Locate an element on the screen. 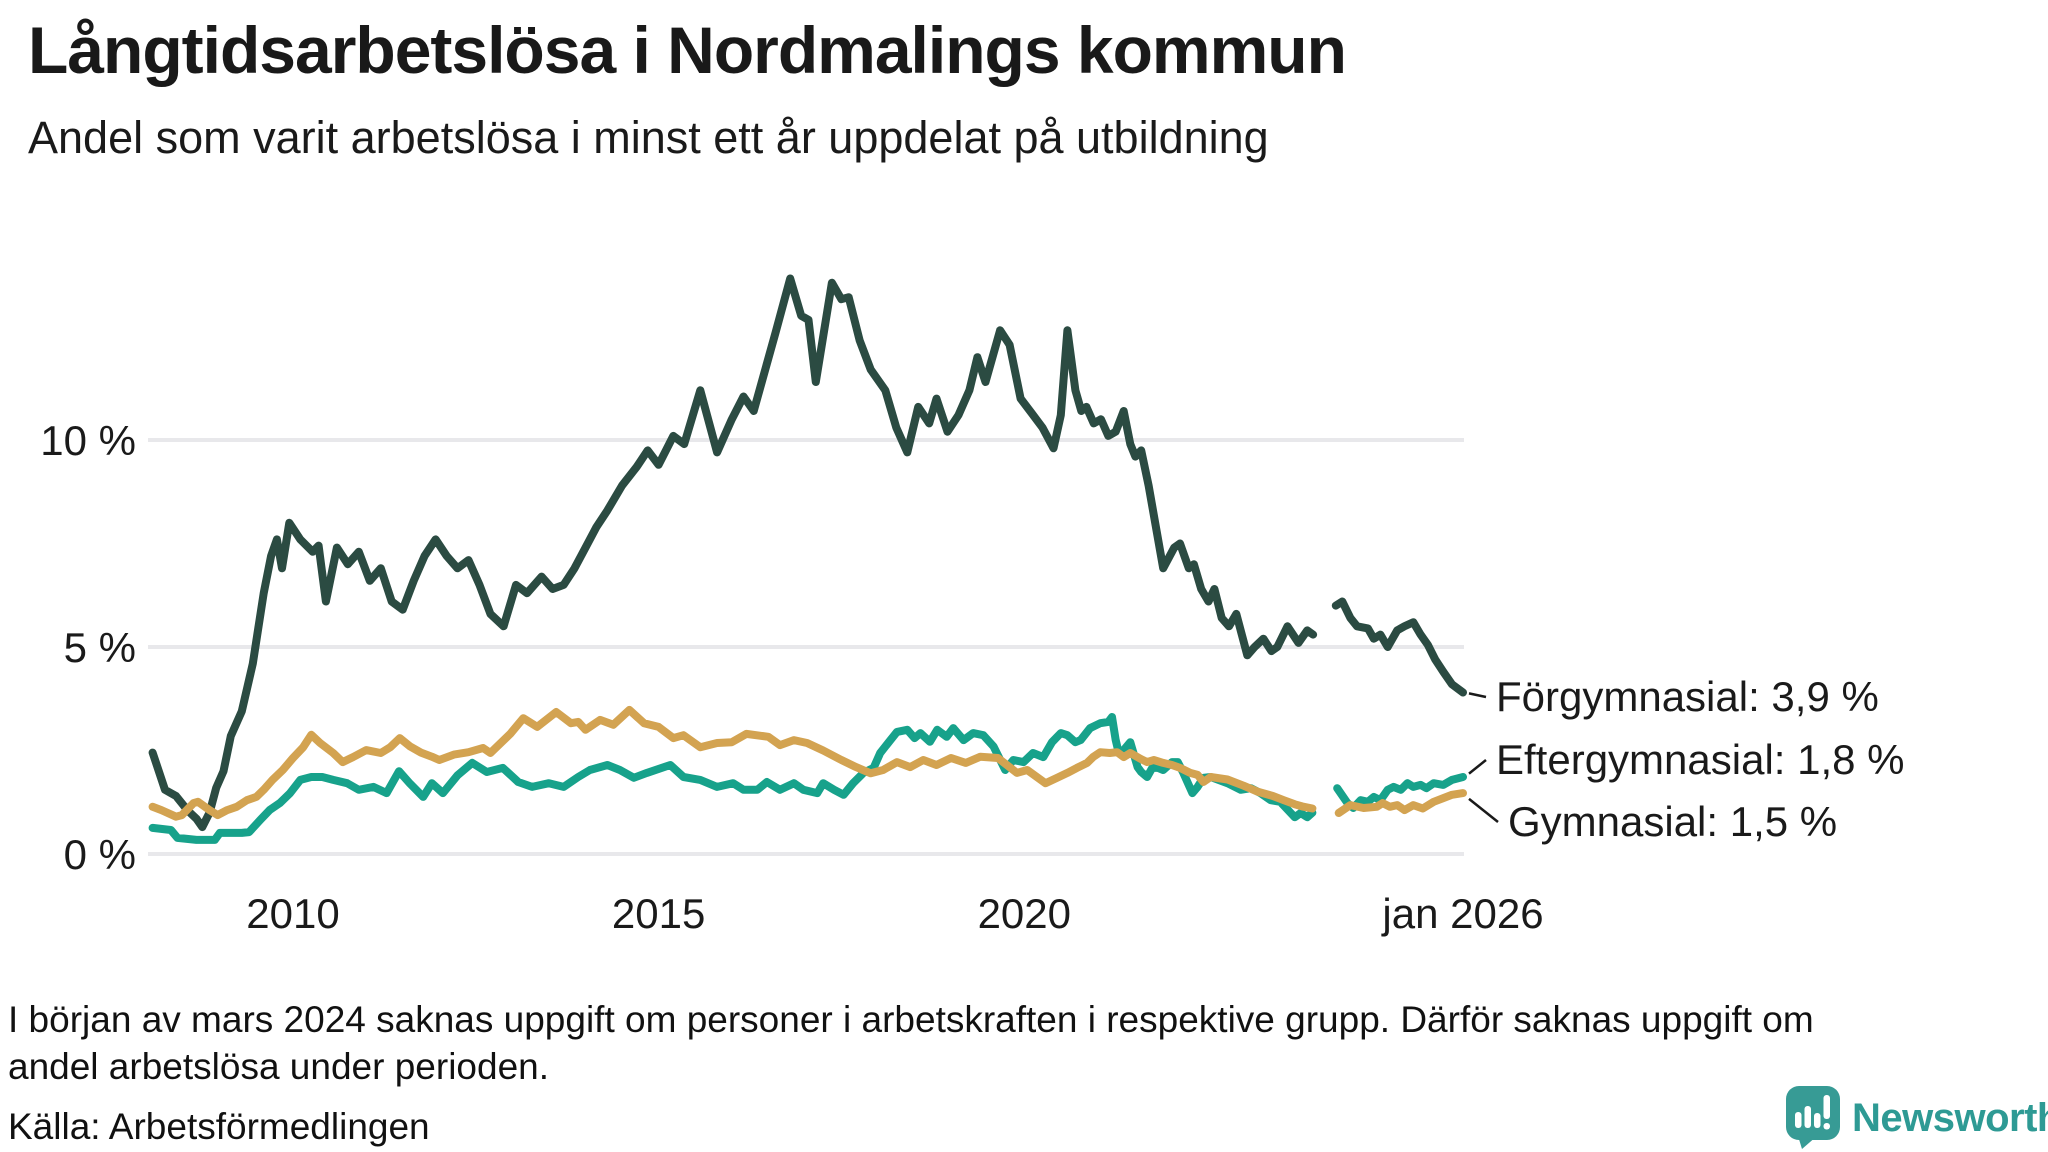 This screenshot has width=2048, height=1152. page-title: Långtidsarbetslösa i Nordmalings kommun is located at coordinates (687, 50).